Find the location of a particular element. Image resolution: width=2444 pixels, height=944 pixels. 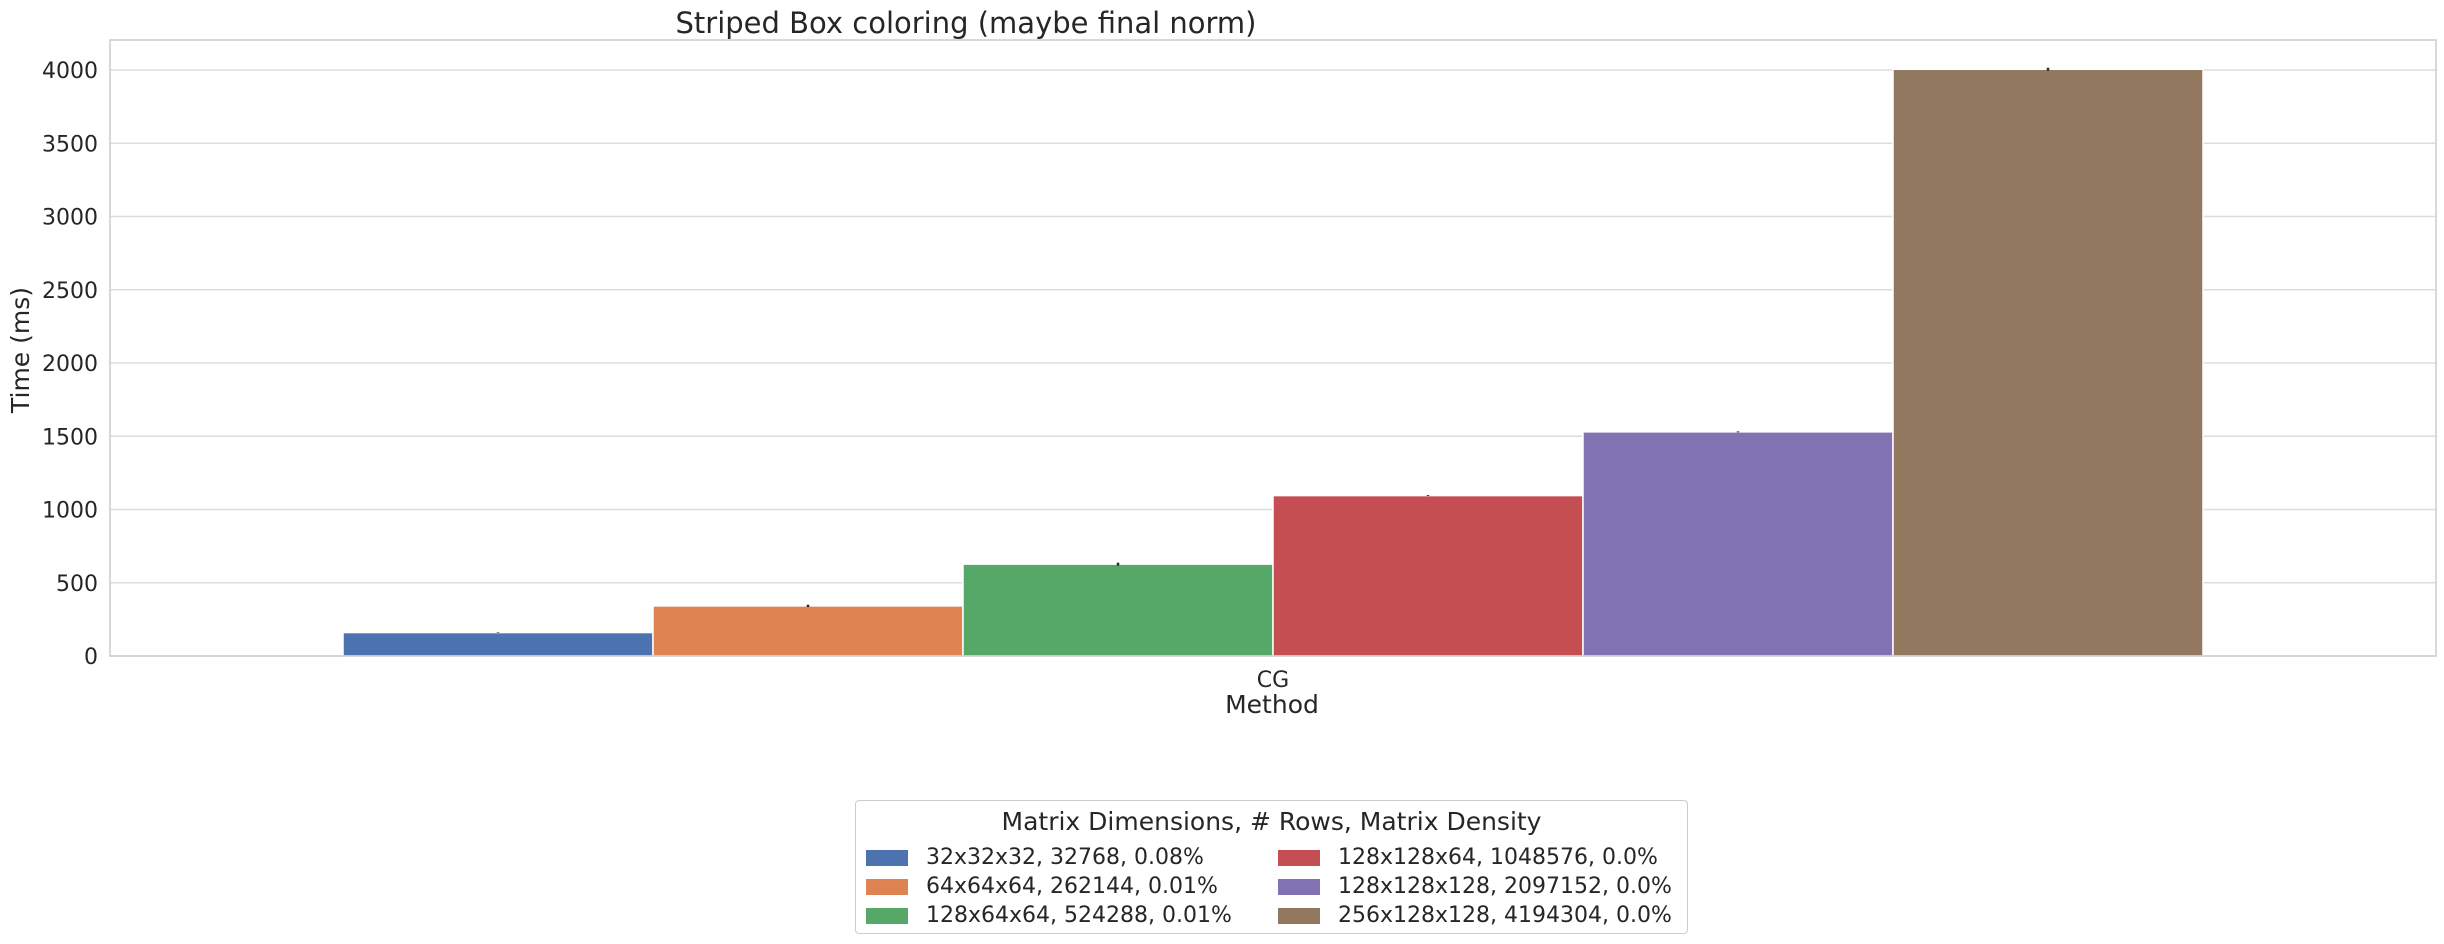

legend-entry: 128x64x64, 524288, 0.01% is located at coordinates (1072, 915).